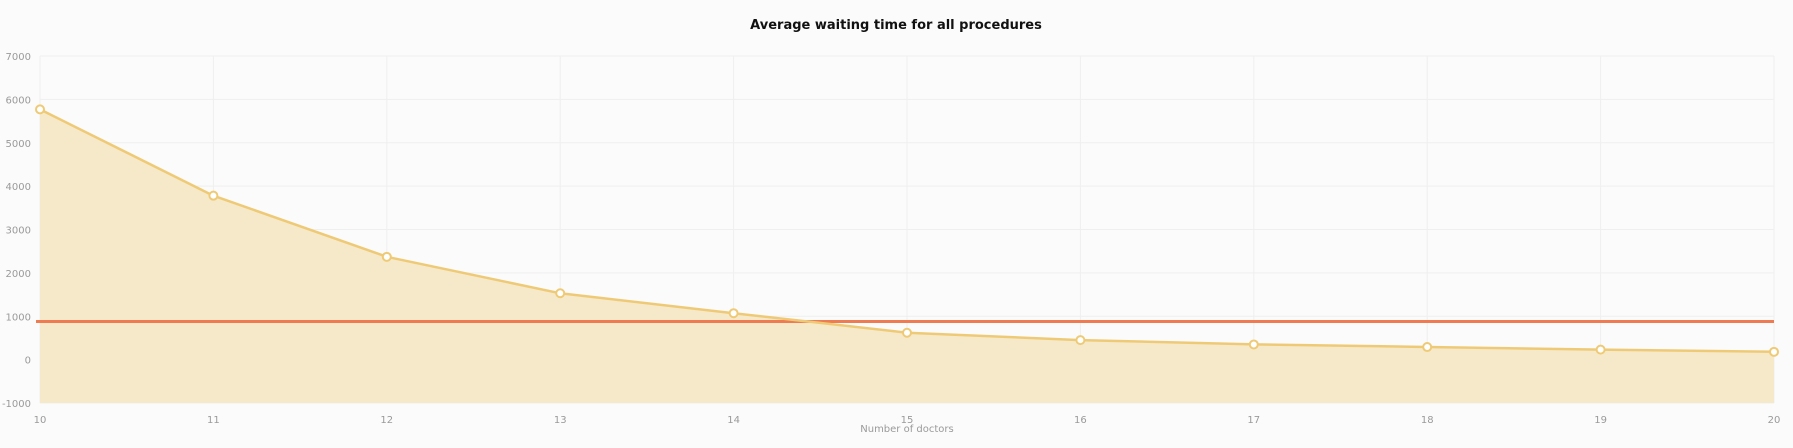  Describe the element at coordinates (1427, 420) in the screenshot. I see `x-tick-label: 18` at that location.